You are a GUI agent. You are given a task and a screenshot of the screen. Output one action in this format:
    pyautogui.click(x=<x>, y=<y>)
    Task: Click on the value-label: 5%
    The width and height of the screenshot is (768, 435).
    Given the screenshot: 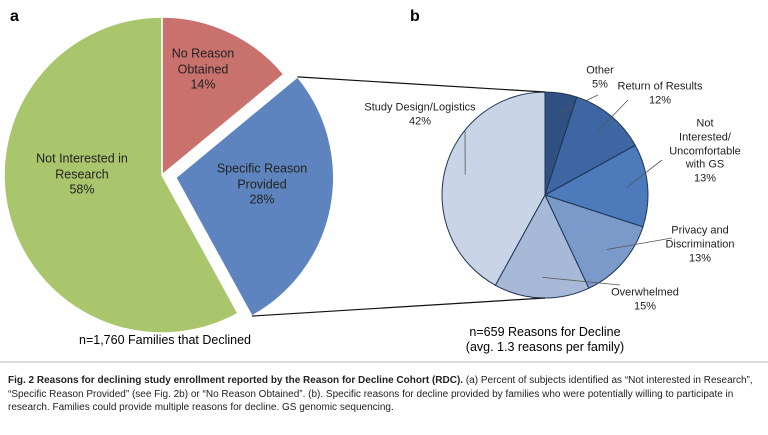 What is the action you would take?
    pyautogui.click(x=600, y=84)
    